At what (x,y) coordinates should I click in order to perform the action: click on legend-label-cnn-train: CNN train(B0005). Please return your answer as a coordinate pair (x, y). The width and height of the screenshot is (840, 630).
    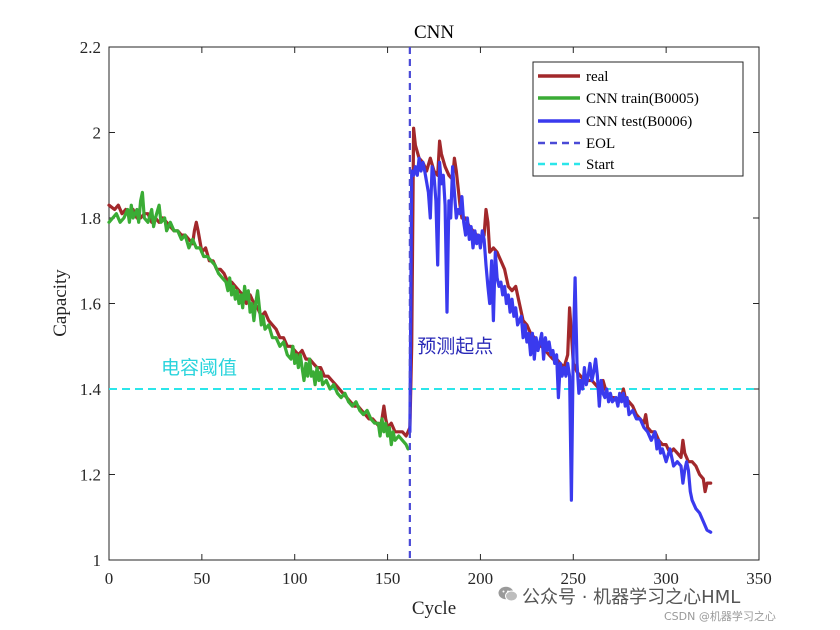
    Looking at the image, I should click on (642, 99).